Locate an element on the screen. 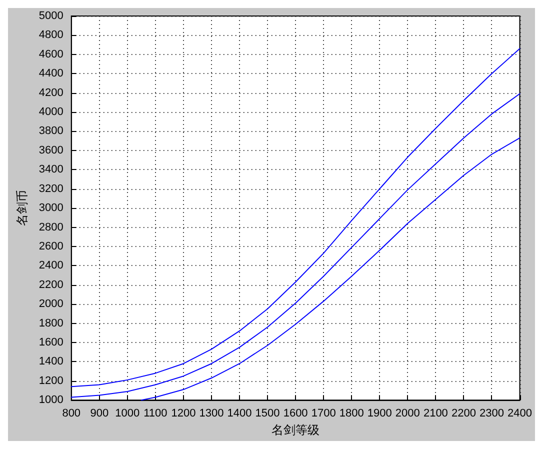 The image size is (543, 449). y-tick-label: 2600 is located at coordinates (51, 246).